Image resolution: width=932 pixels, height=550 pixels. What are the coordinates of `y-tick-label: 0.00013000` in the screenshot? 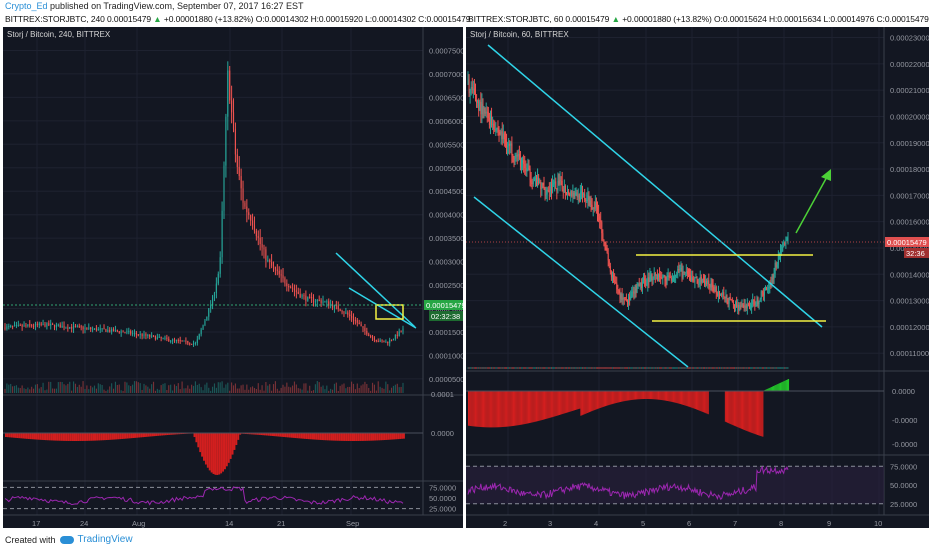 It's located at (909, 301).